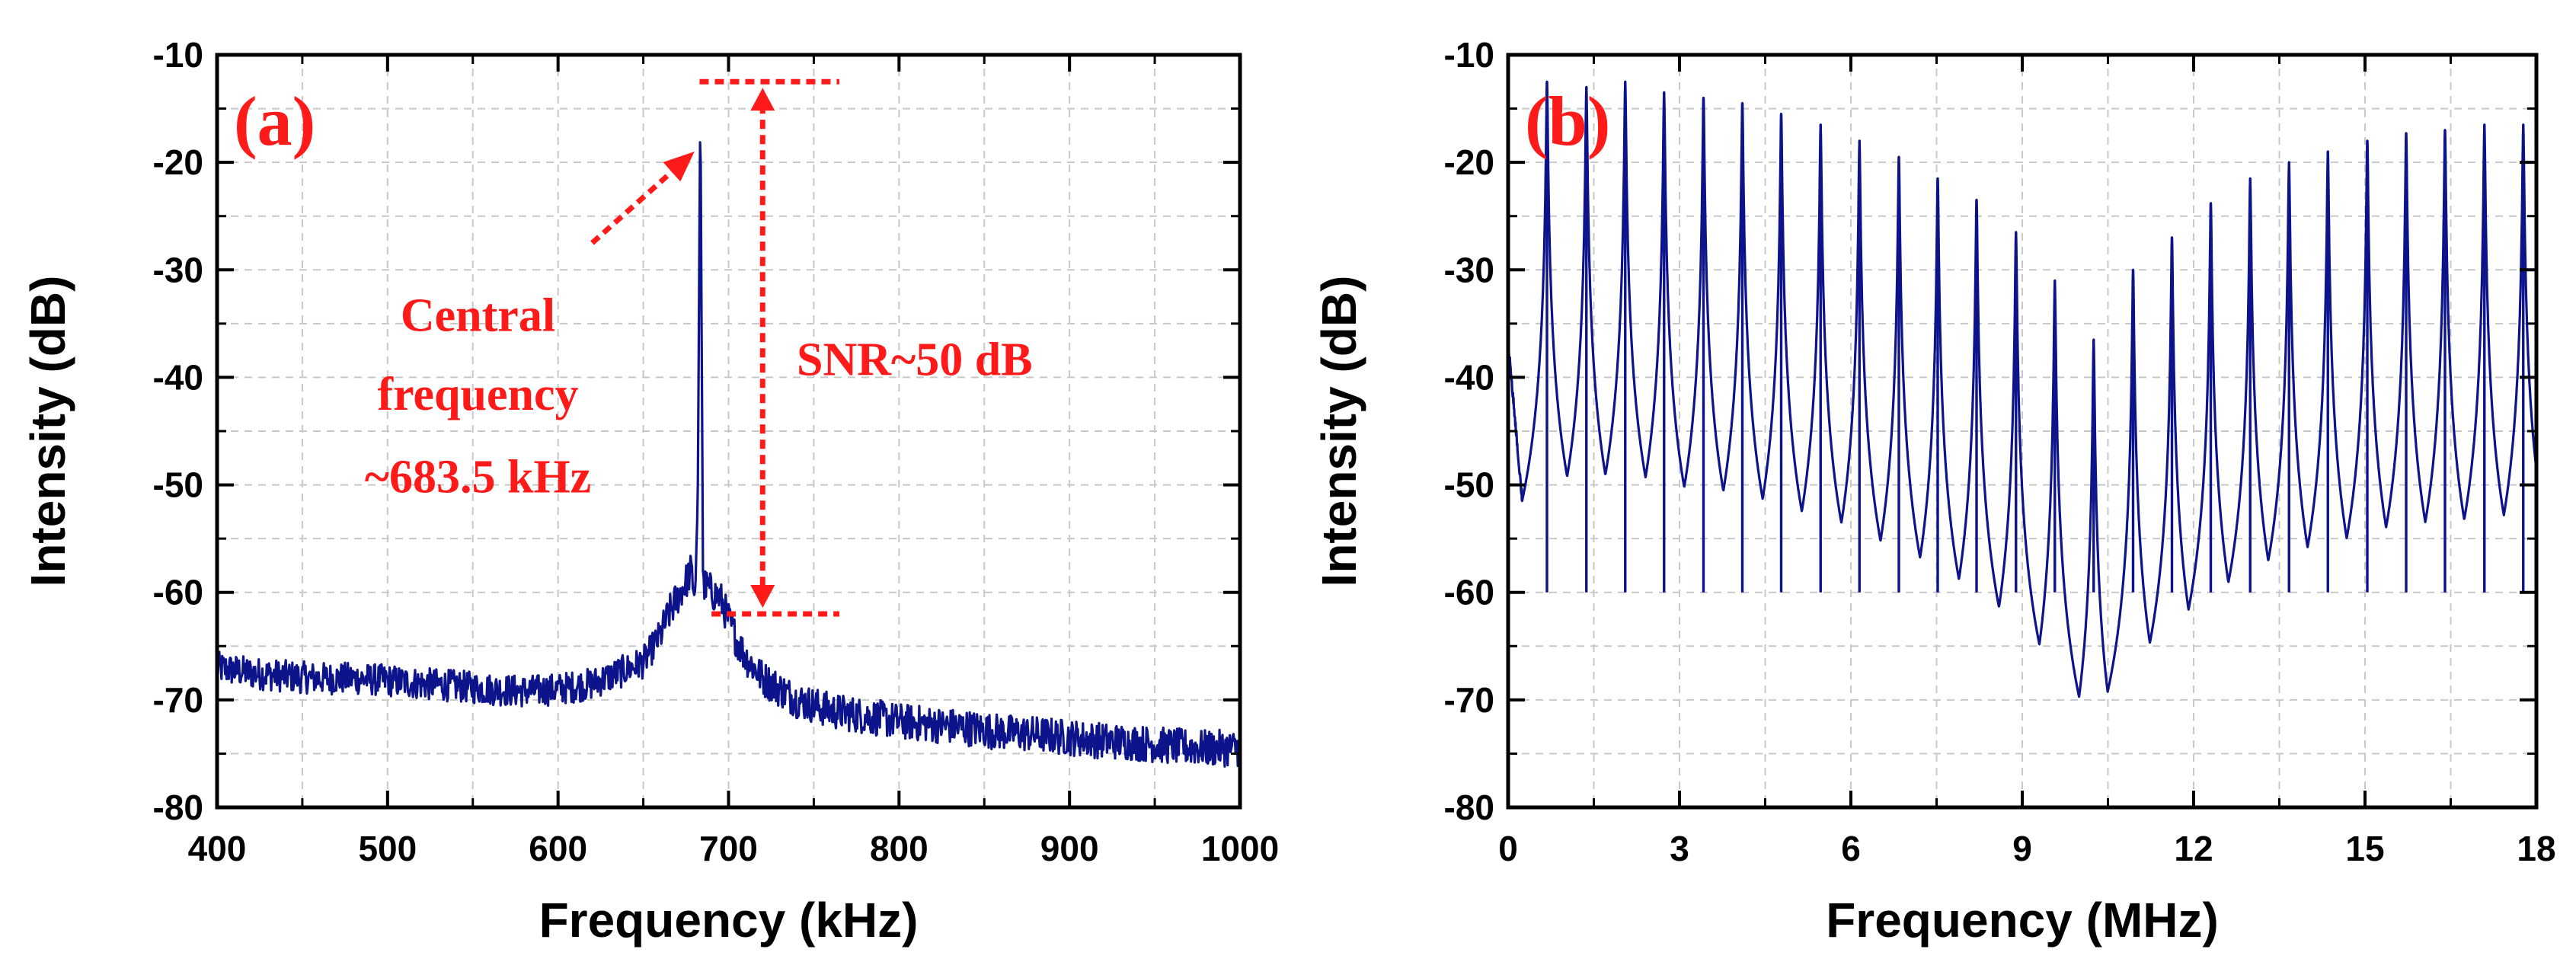  What do you see at coordinates (477, 394) in the screenshot?
I see `central-frequency-label-line-2: frequency` at bounding box center [477, 394].